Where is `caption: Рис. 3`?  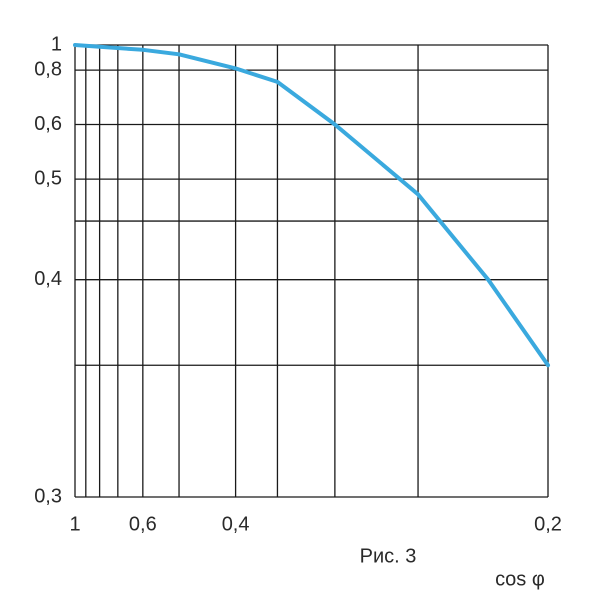
caption: Рис. 3 is located at coordinates (388, 556).